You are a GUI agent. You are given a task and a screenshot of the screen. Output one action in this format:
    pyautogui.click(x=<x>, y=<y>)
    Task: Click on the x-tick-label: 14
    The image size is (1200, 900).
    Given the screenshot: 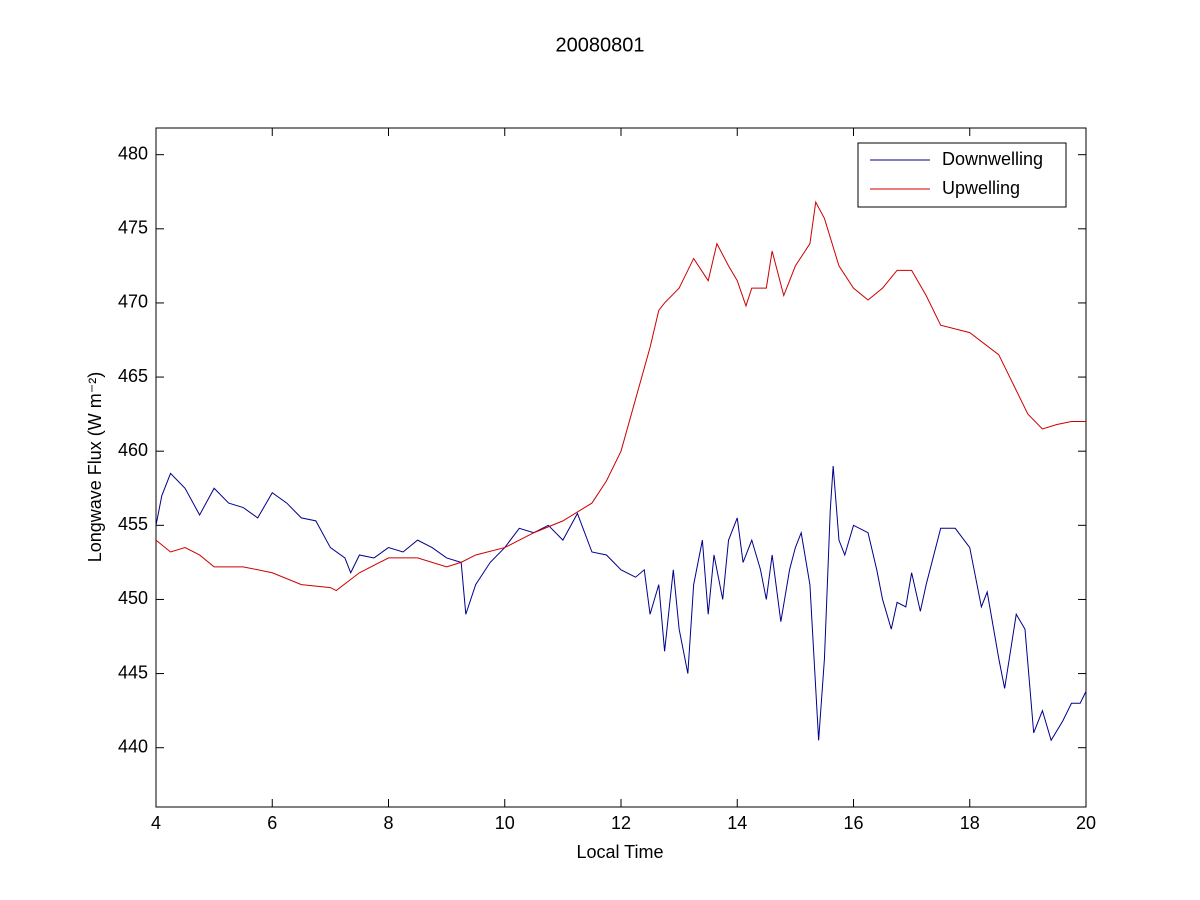 What is the action you would take?
    pyautogui.click(x=737, y=823)
    